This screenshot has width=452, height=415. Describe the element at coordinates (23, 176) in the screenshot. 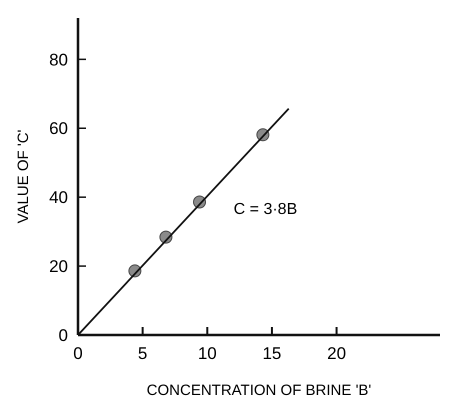

I see `y-axis-title: VALUE OF 'C'` at that location.